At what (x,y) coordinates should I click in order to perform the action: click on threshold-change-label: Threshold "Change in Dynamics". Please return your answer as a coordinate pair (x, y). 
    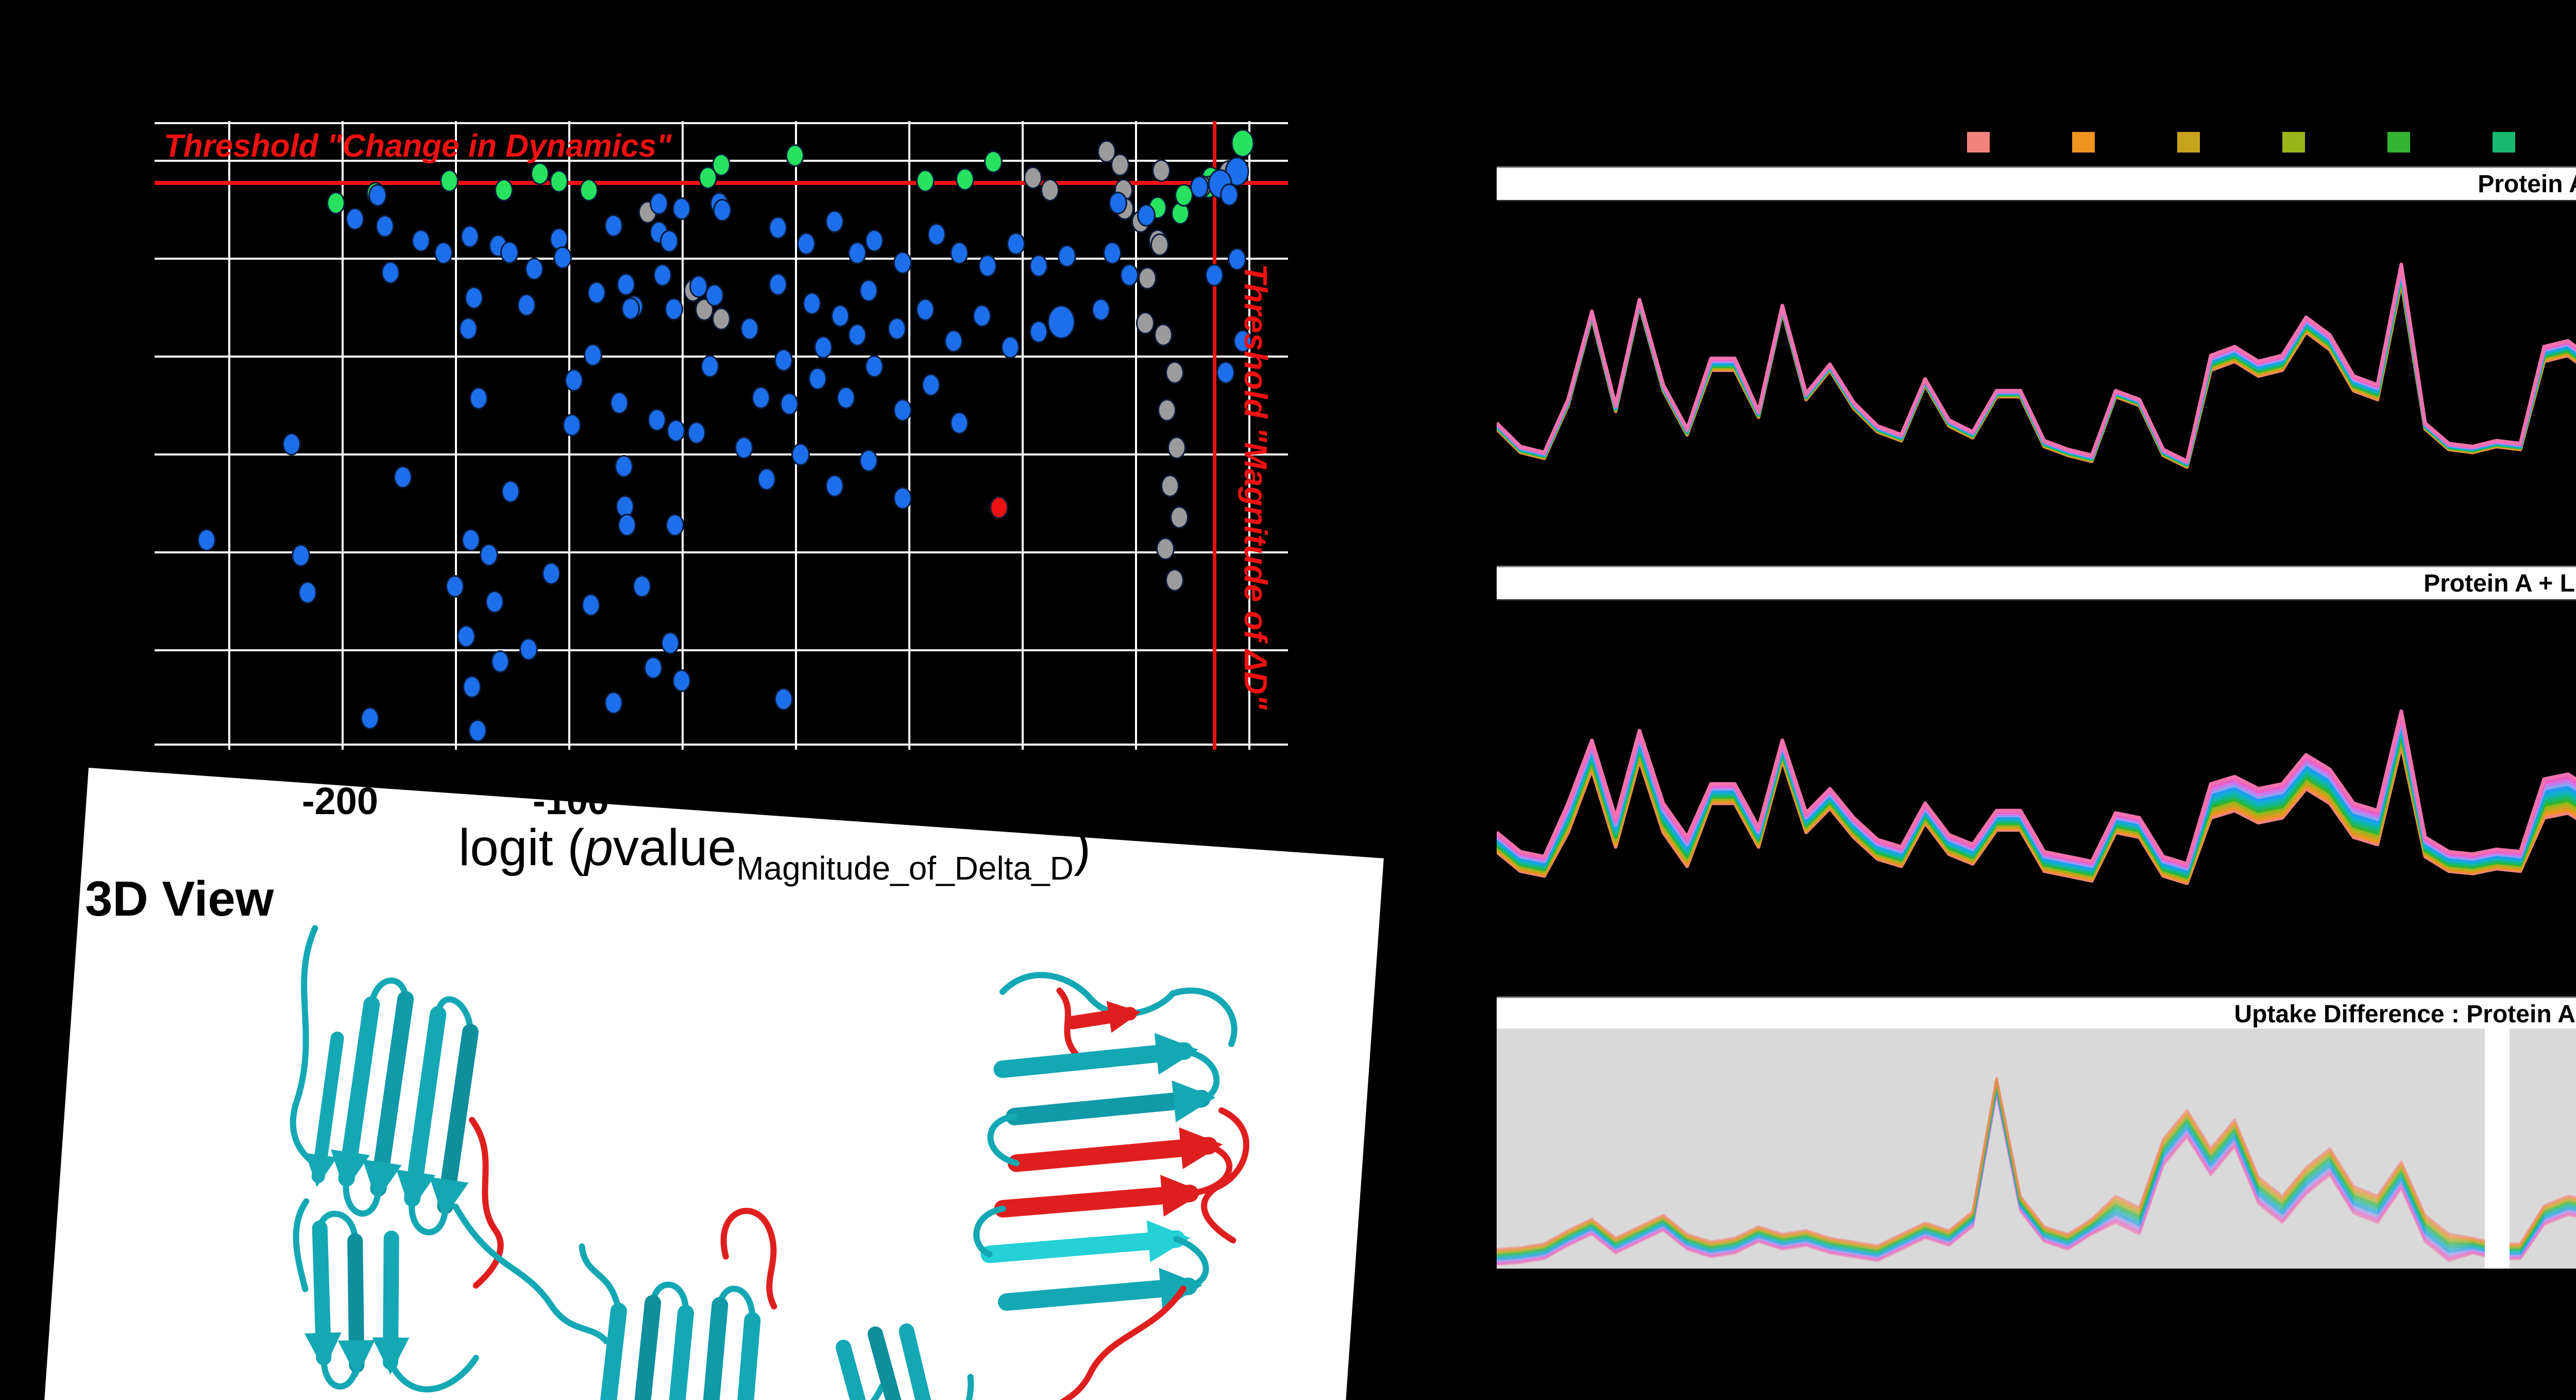
    Looking at the image, I should click on (418, 146).